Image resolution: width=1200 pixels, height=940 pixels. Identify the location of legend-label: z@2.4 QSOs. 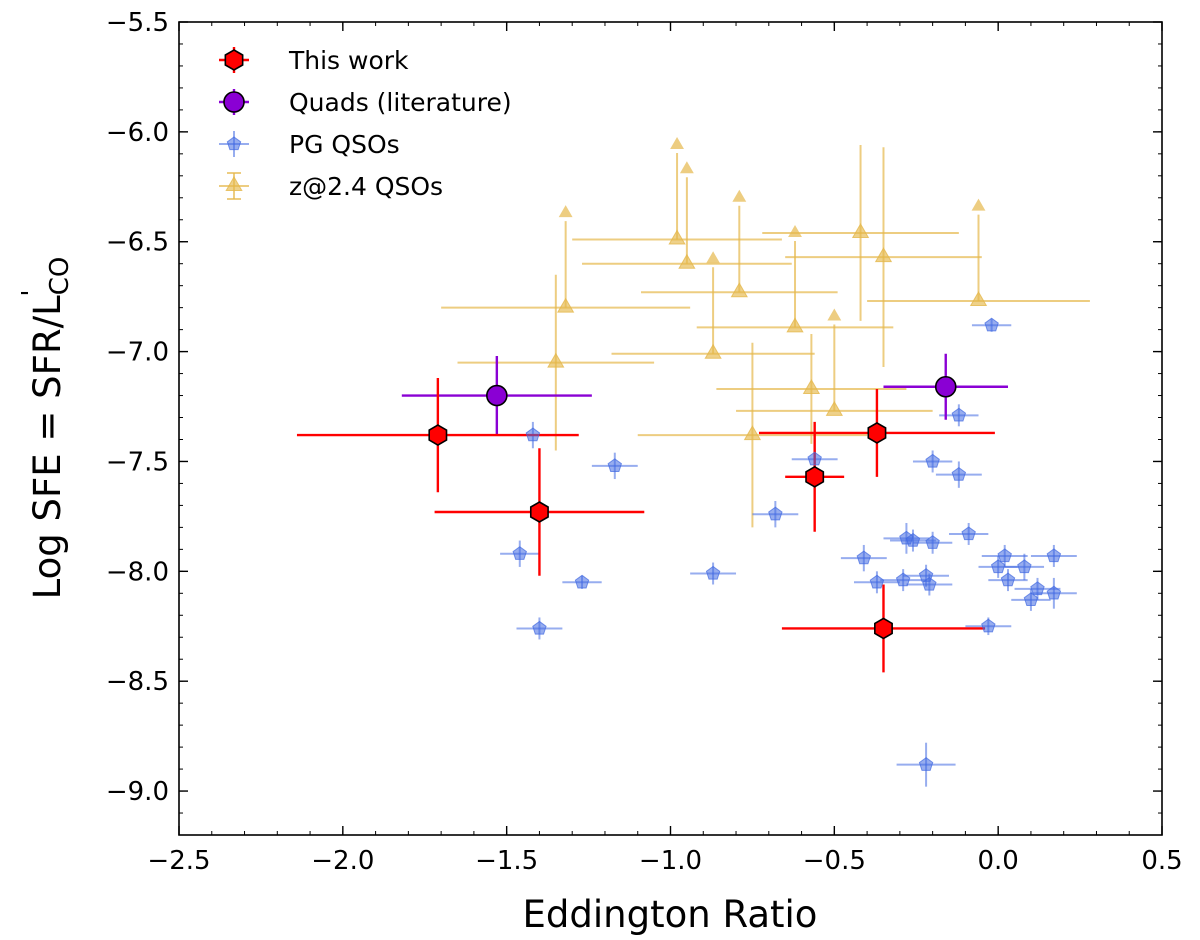
(366, 186).